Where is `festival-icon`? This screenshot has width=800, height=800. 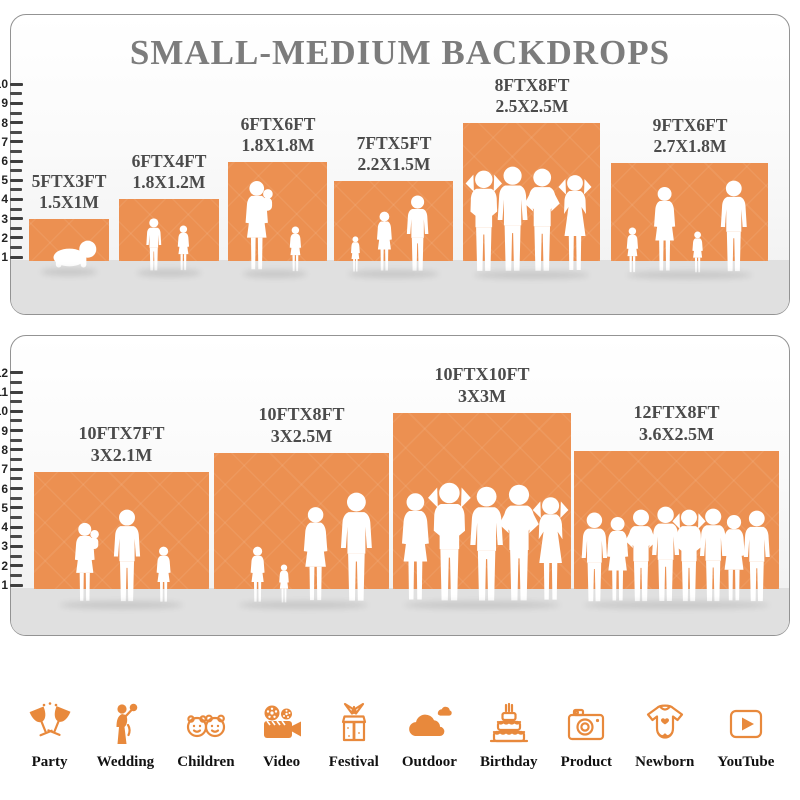 festival-icon is located at coordinates (353, 722).